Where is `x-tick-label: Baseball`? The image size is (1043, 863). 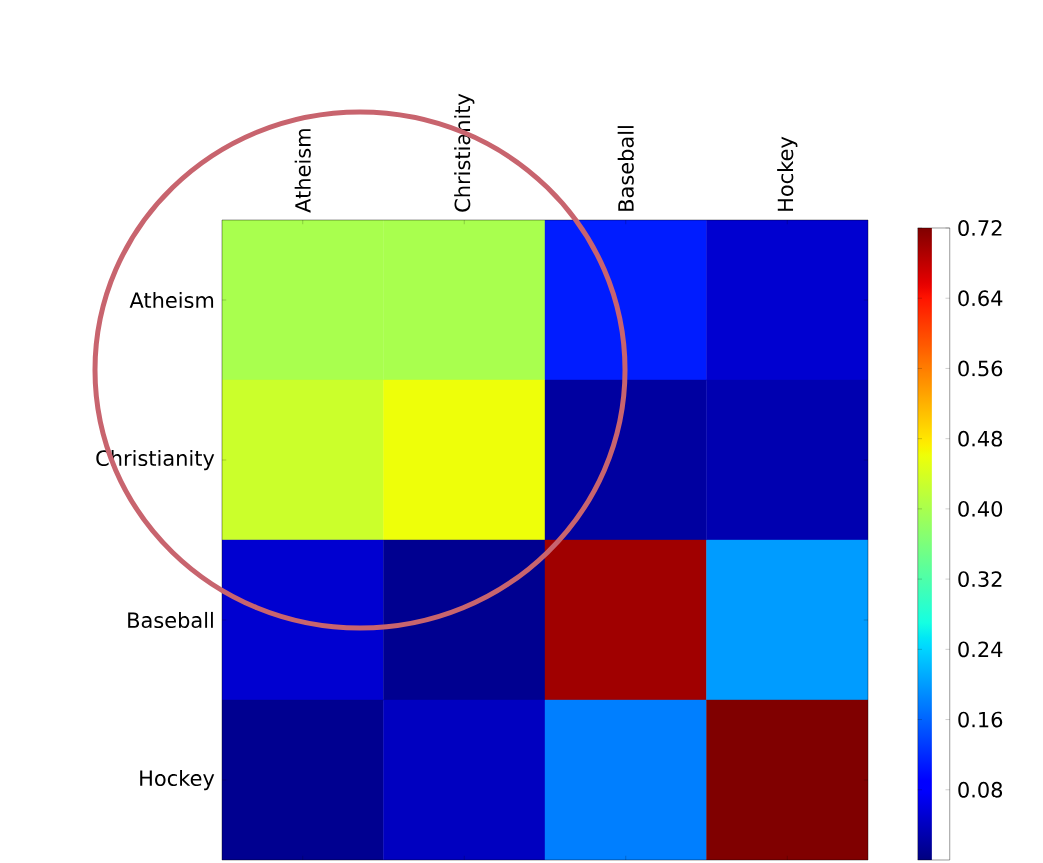 x-tick-label: Baseball is located at coordinates (625, 168).